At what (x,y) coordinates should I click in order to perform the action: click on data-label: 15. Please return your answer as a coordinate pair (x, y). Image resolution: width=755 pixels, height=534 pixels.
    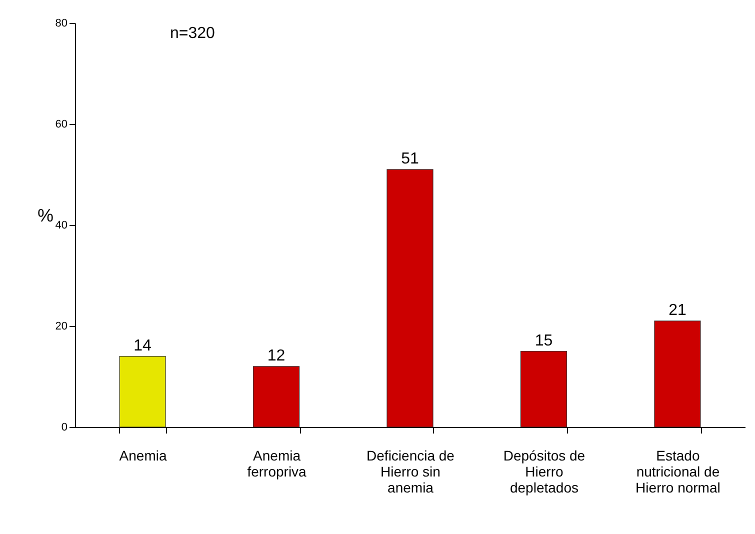
    Looking at the image, I should click on (543, 341).